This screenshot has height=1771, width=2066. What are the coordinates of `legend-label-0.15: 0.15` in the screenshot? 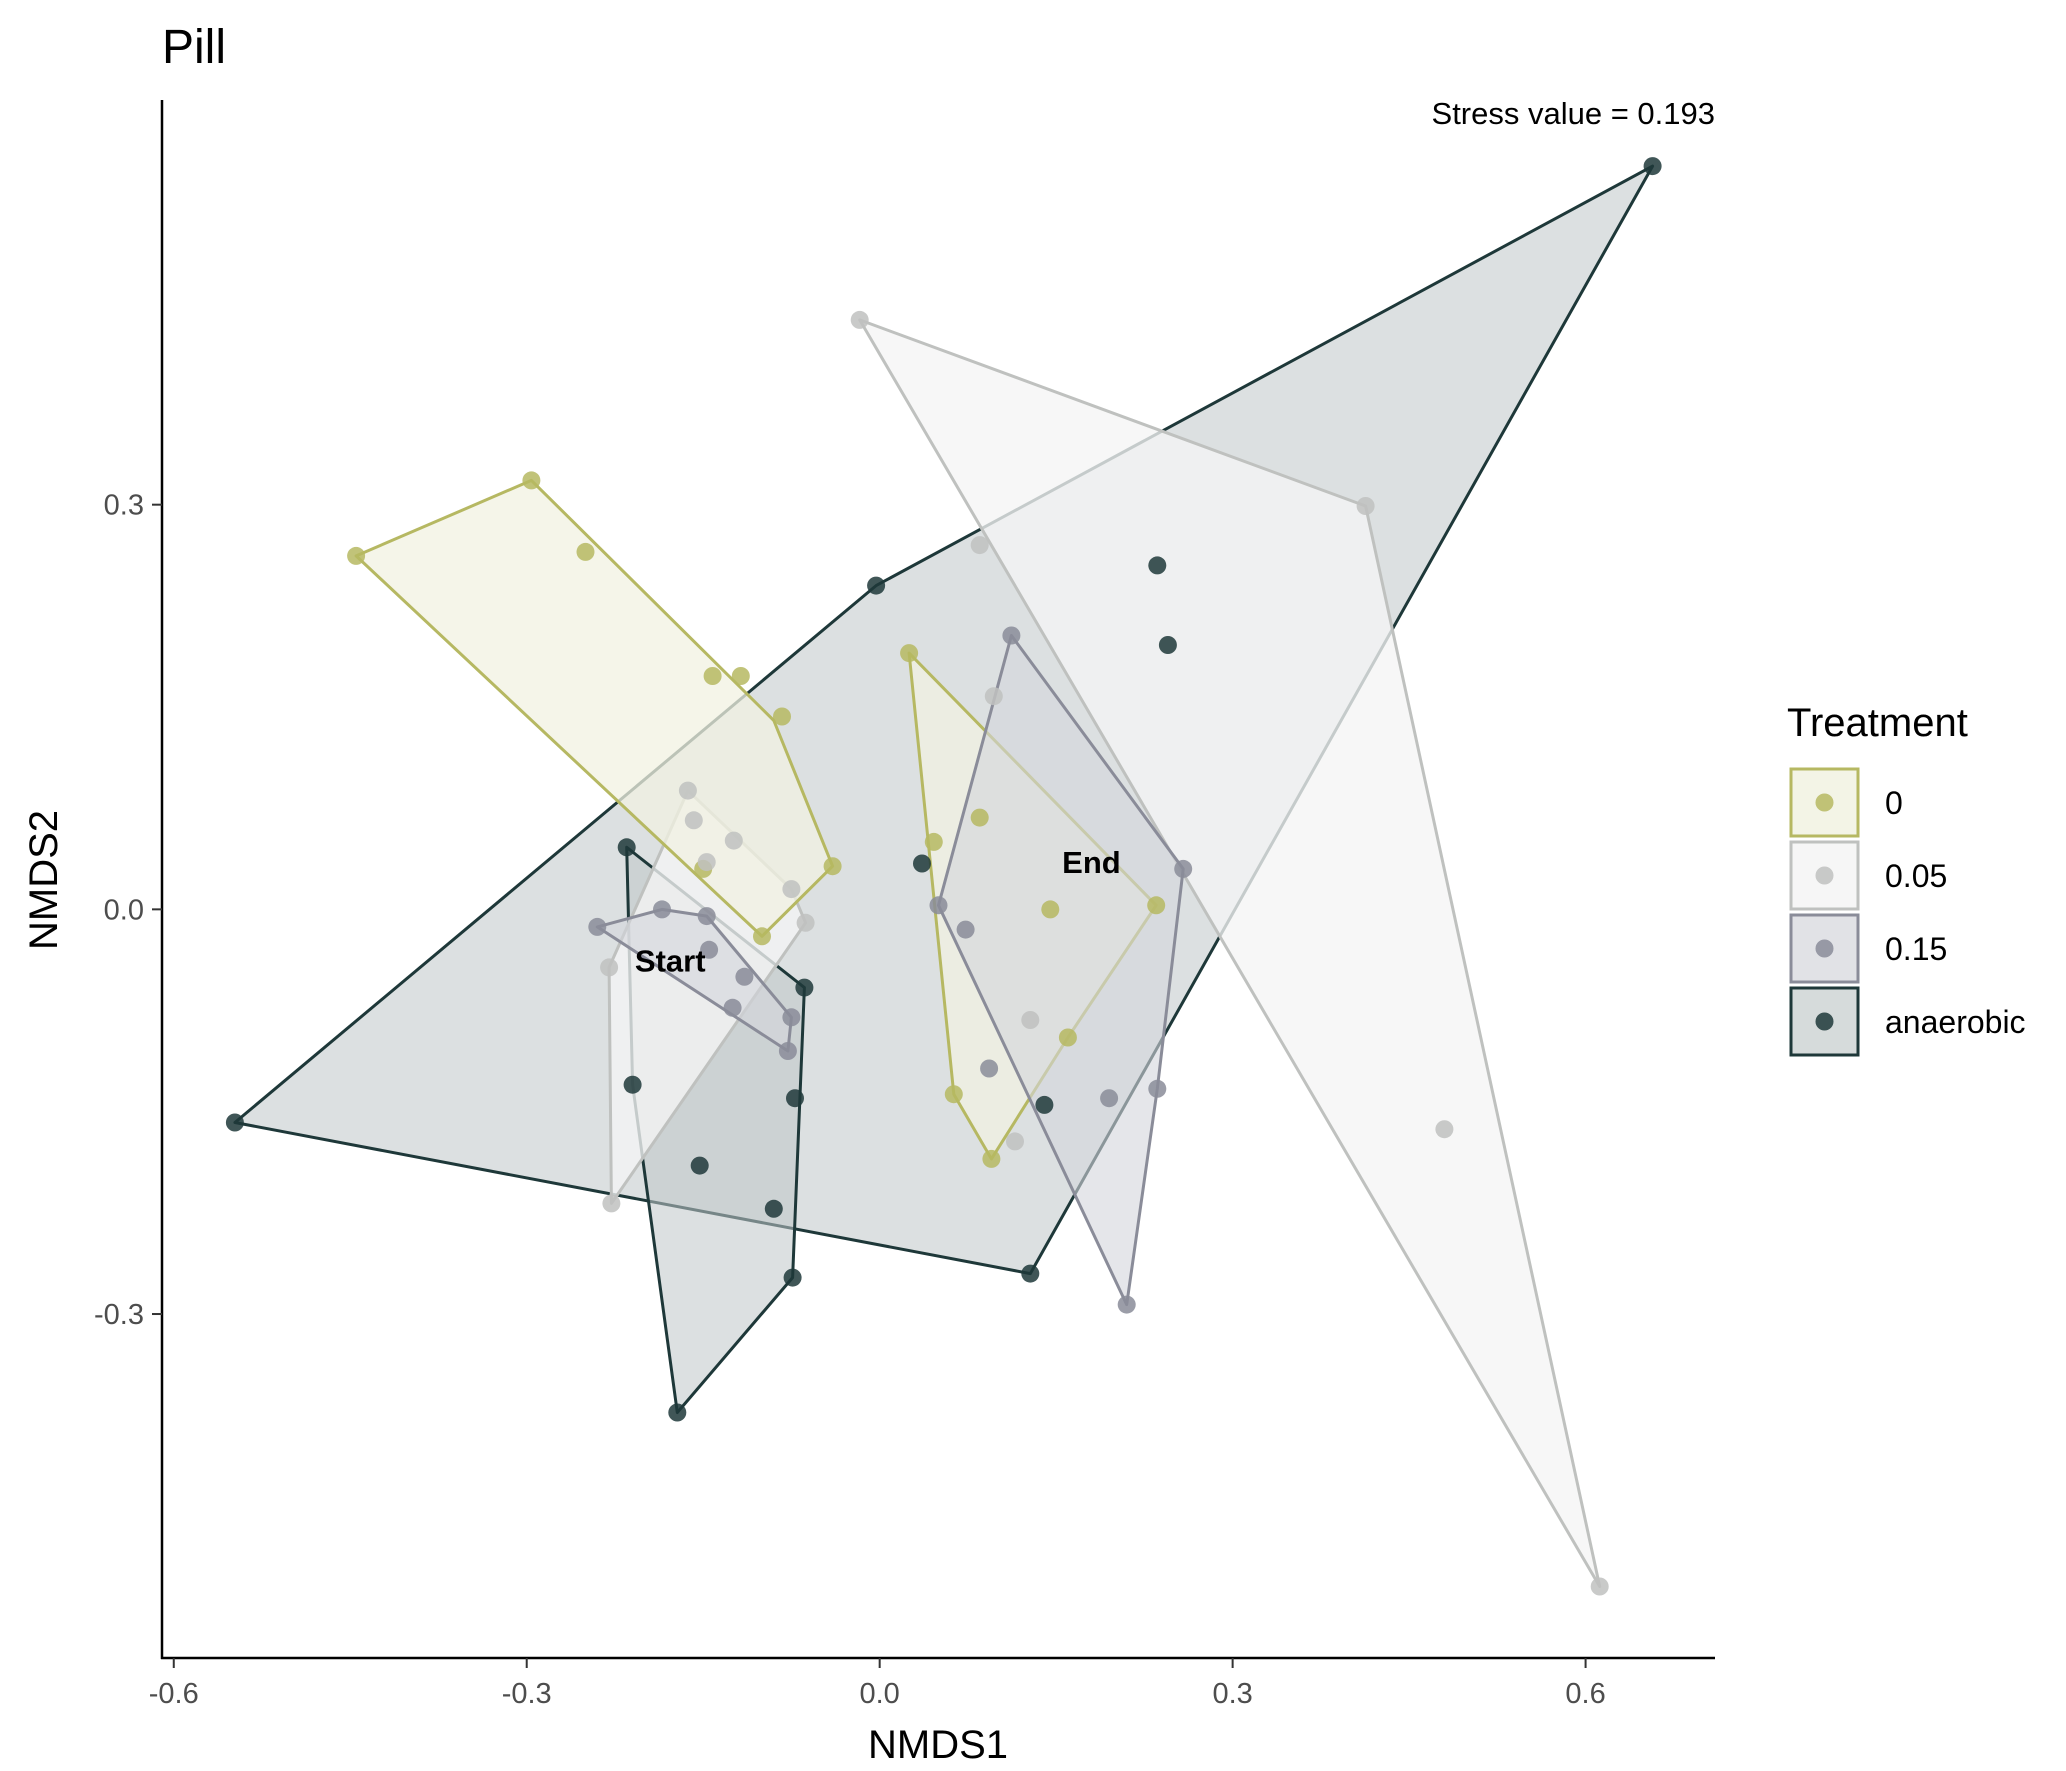 It's located at (1916, 949).